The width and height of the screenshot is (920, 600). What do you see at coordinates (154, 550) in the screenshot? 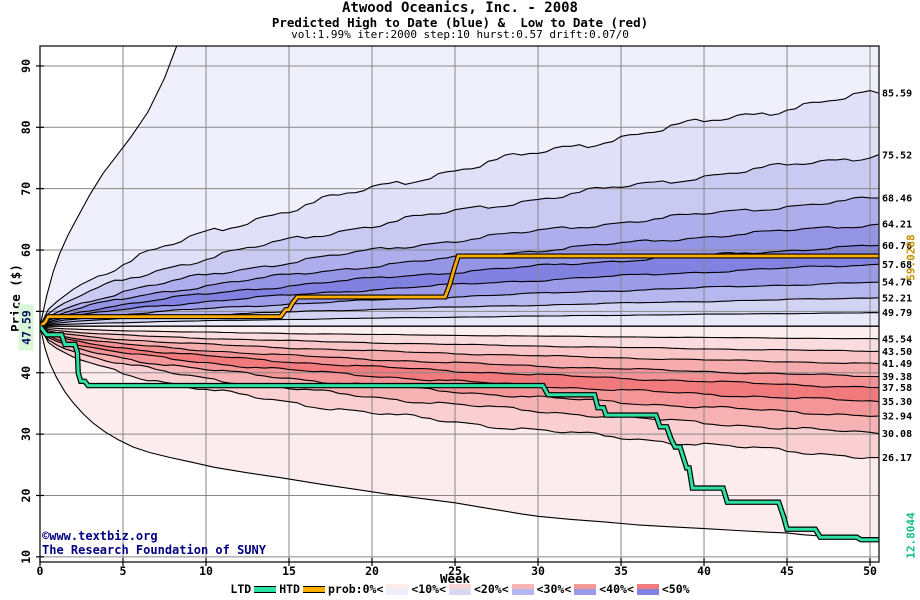
I see `copyright-line-2: The Research Foundation of SUNY` at bounding box center [154, 550].